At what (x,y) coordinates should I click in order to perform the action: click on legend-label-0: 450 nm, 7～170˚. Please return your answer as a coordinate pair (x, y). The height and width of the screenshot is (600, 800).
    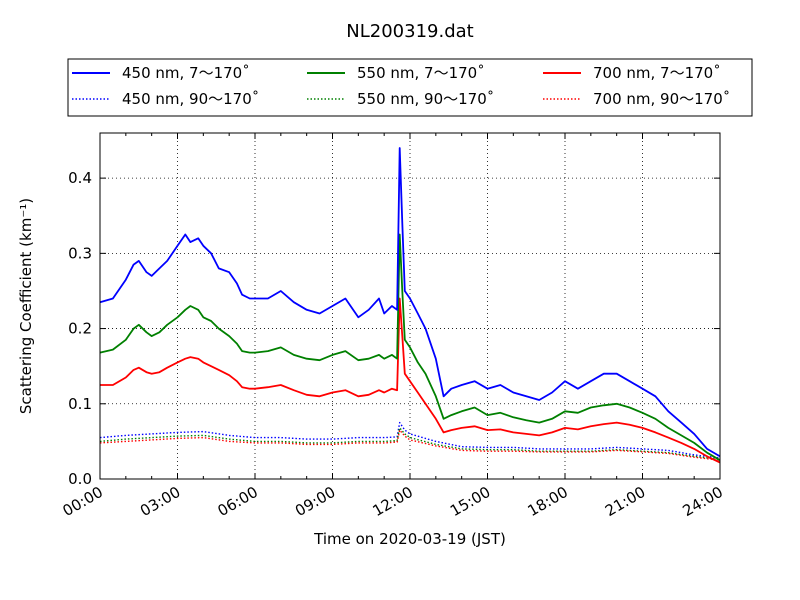
    Looking at the image, I should click on (186, 73).